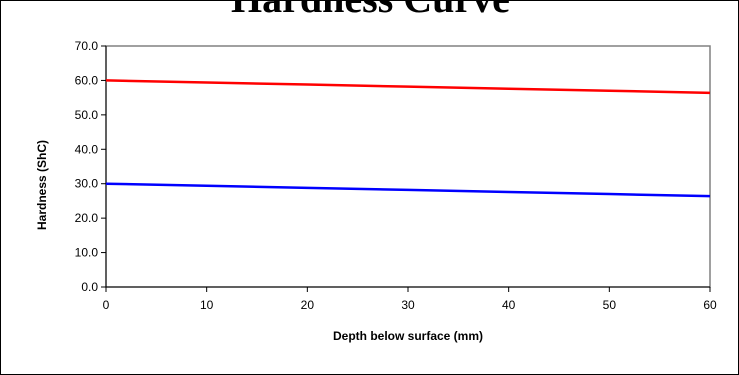 The image size is (739, 375). What do you see at coordinates (408, 305) in the screenshot?
I see `x-tick-label: 30` at bounding box center [408, 305].